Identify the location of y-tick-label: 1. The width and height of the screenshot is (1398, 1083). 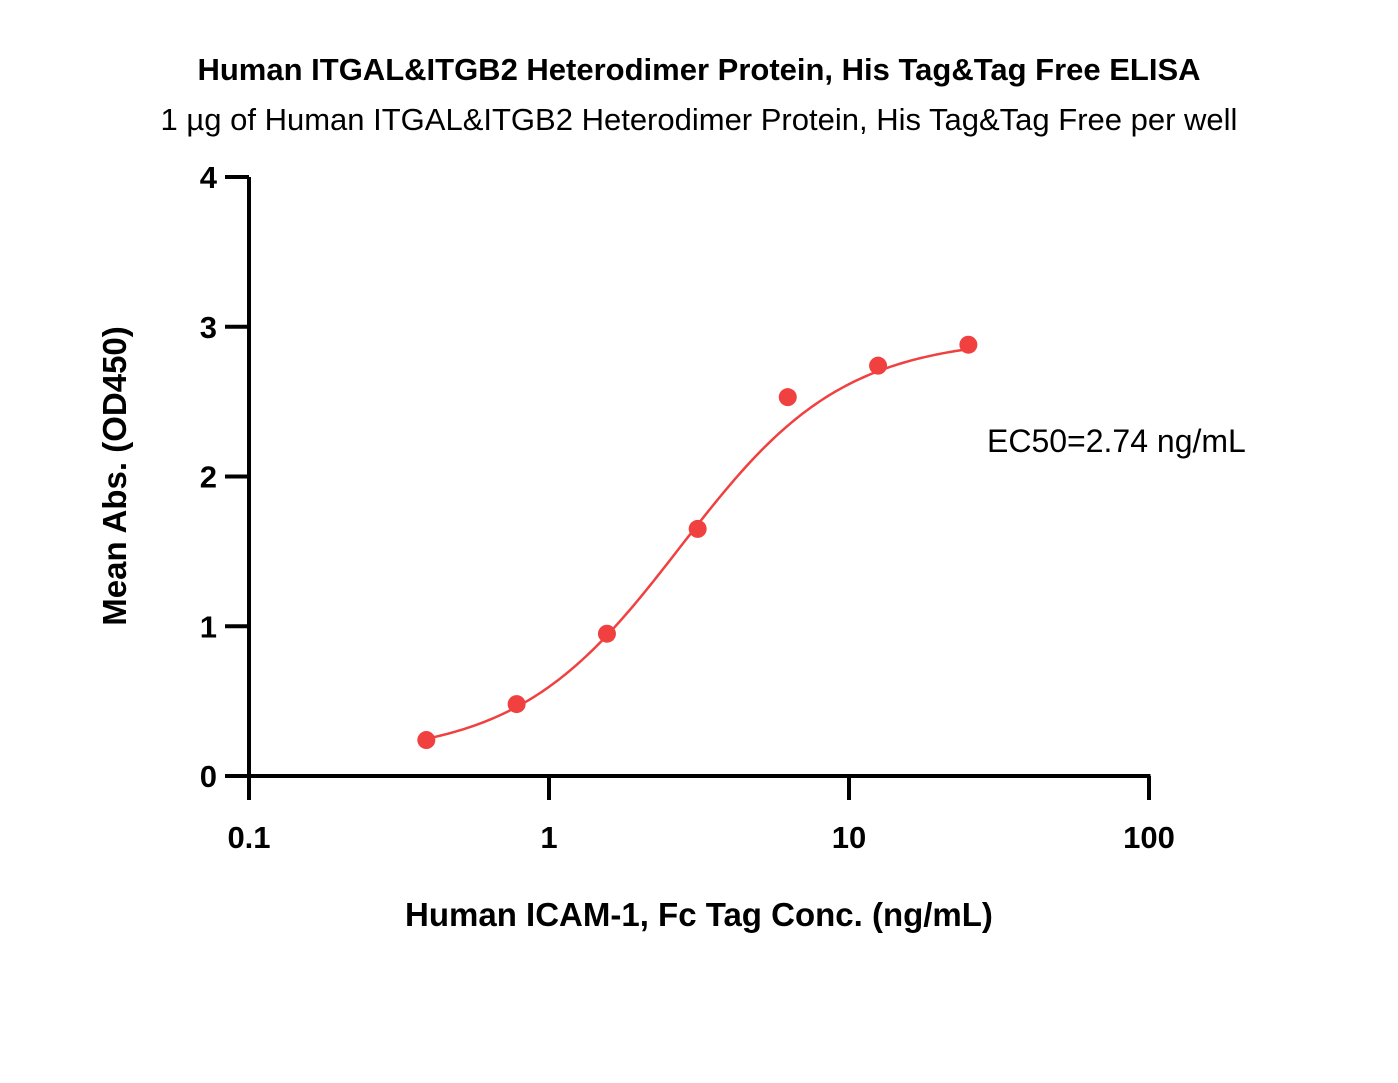
(208, 626).